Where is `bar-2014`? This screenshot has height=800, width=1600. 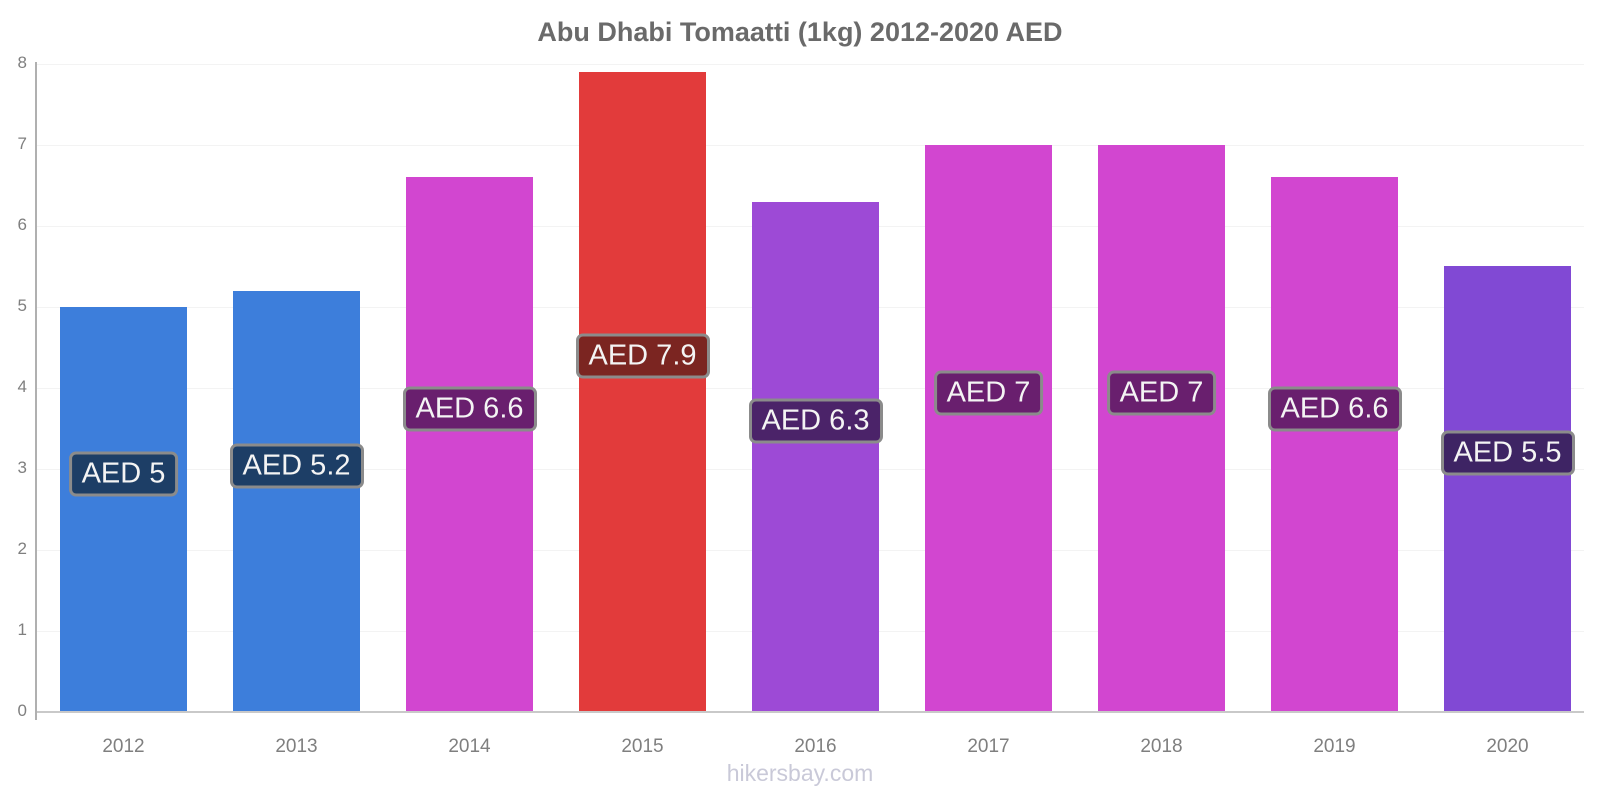 bar-2014 is located at coordinates (469, 444).